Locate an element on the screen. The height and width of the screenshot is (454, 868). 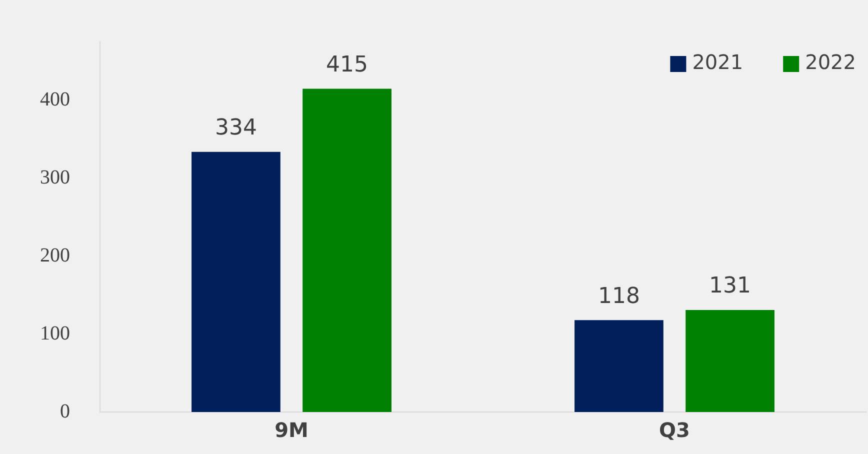
x-tick-label: 9M is located at coordinates (291, 430).